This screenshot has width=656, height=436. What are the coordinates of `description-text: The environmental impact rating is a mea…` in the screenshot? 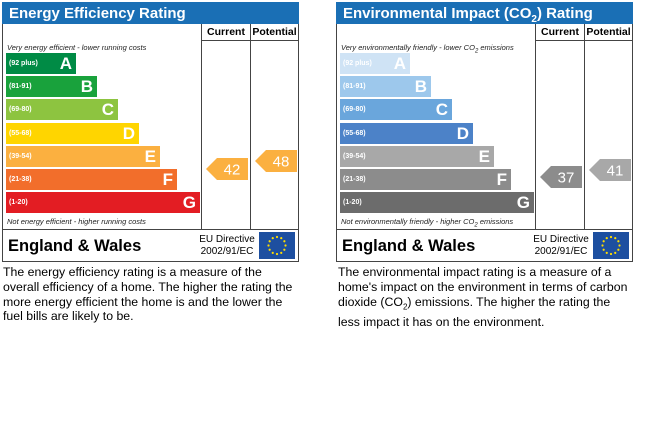 It's located at (483, 287).